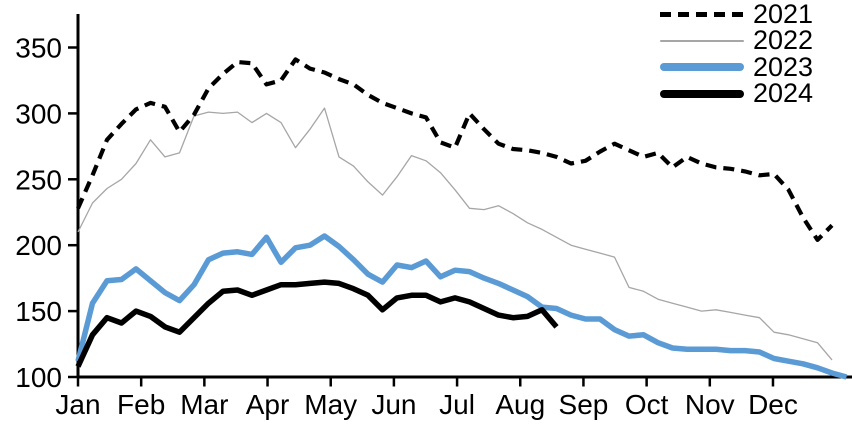  What do you see at coordinates (38, 377) in the screenshot?
I see `y-tick-label: 100` at bounding box center [38, 377].